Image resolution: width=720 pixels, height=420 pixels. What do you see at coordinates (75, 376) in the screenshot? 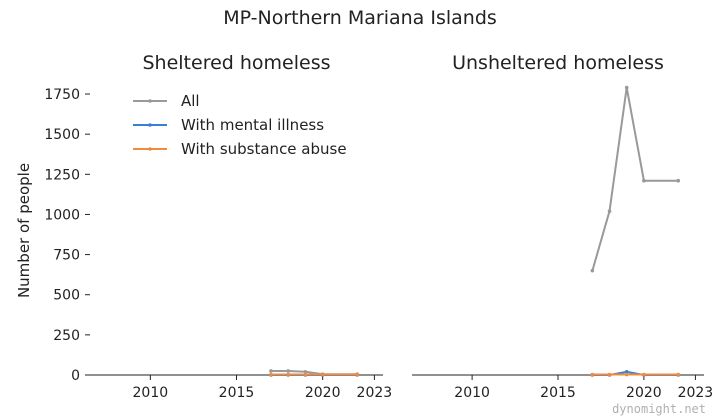
I see `y-tick-label: 0` at bounding box center [75, 376].